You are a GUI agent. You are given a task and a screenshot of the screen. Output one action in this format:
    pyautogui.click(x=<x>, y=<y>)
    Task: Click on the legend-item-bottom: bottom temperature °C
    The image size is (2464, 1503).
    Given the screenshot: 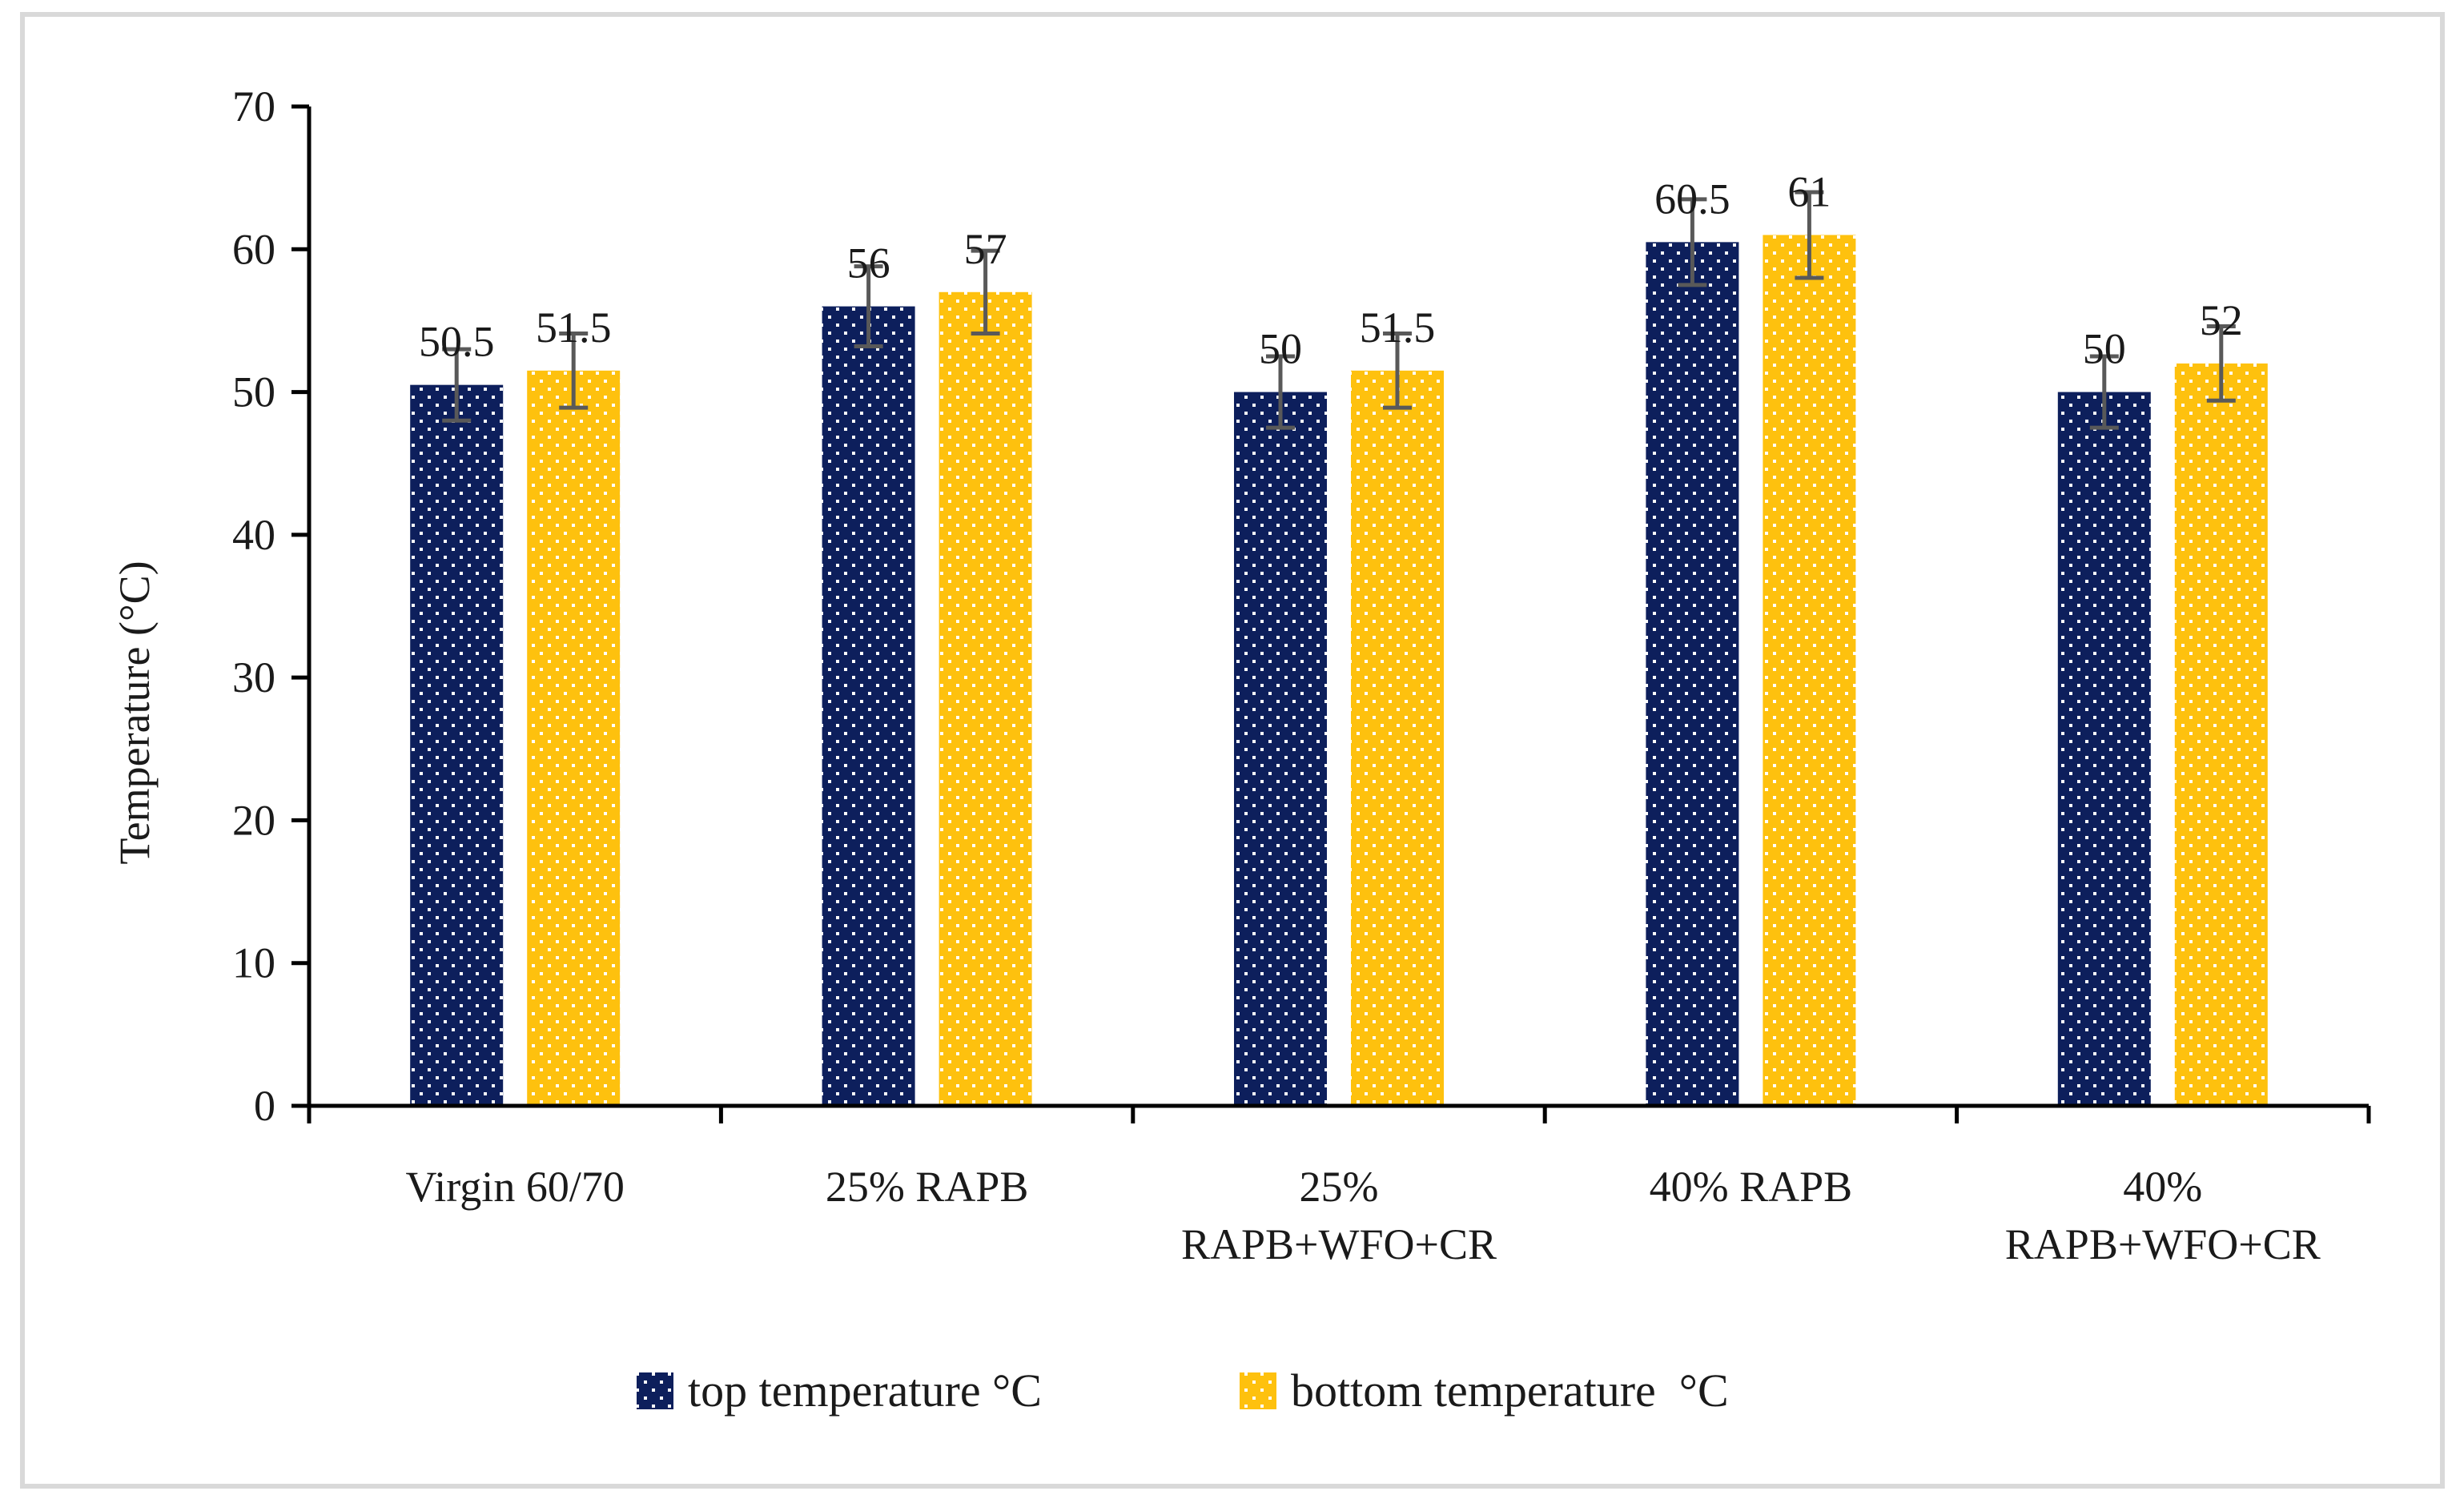 What is the action you would take?
    pyautogui.click(x=1484, y=1390)
    